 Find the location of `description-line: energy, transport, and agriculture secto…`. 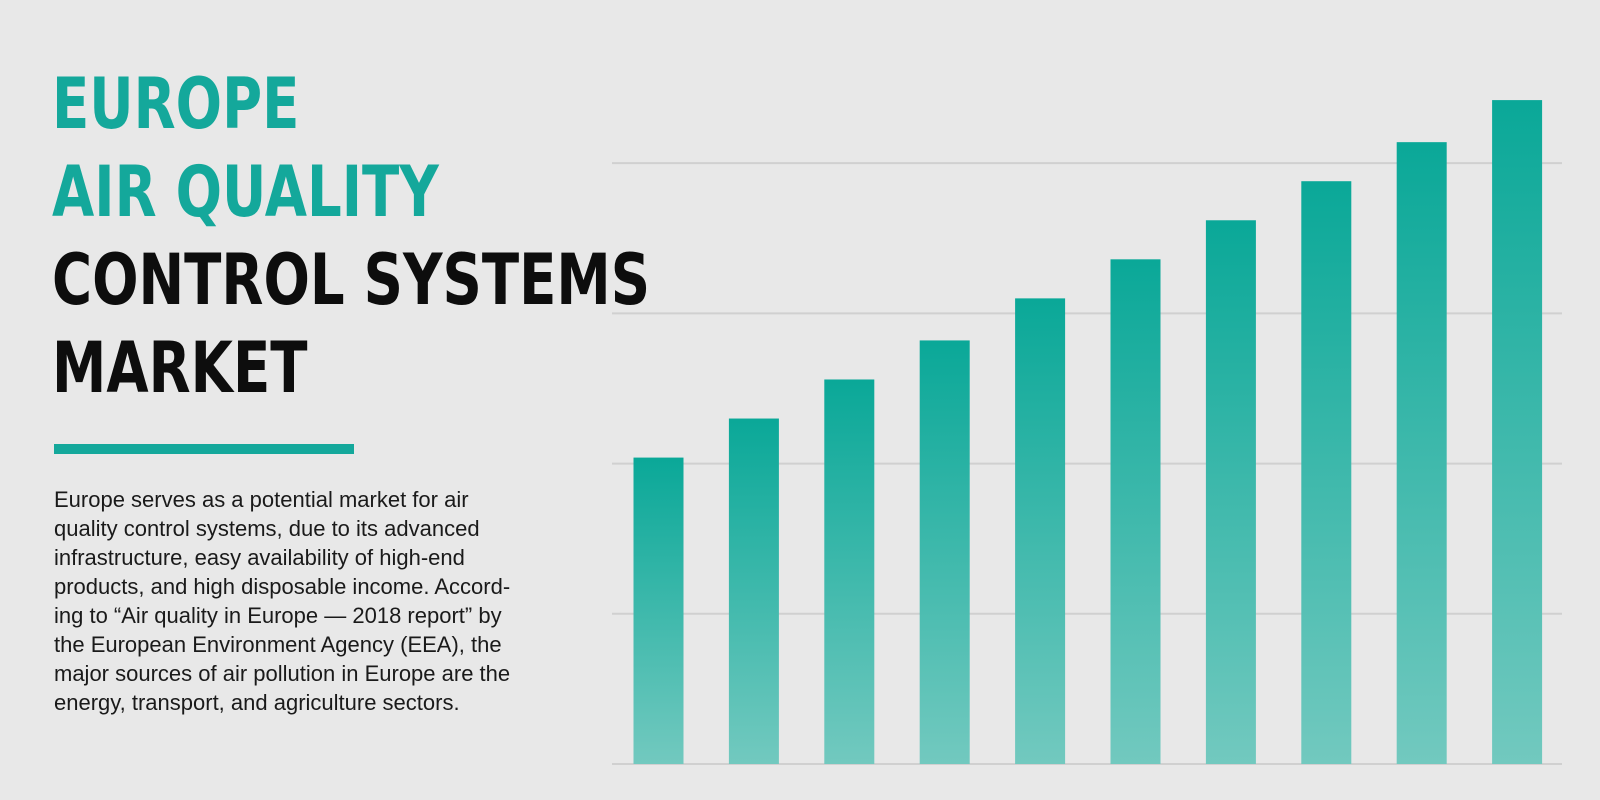

description-line: energy, transport, and agriculture secto… is located at coordinates (257, 702).